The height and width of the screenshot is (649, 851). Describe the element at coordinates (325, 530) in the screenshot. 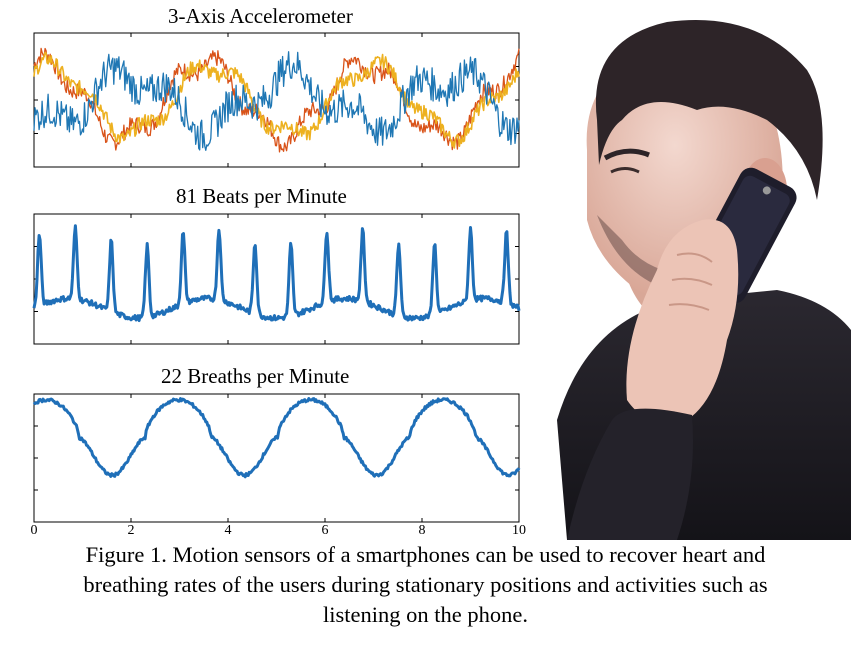

I see `x-tick-label: 6` at that location.